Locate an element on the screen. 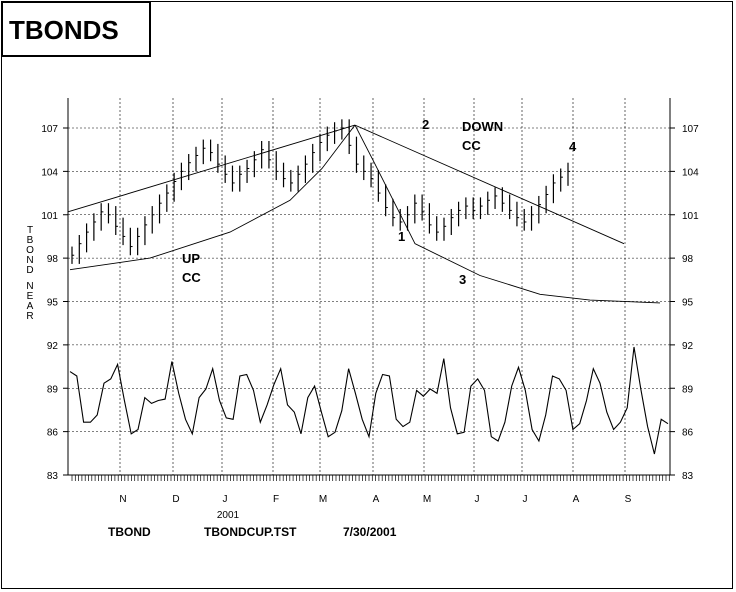  up-cc-curve is located at coordinates (212, 197).